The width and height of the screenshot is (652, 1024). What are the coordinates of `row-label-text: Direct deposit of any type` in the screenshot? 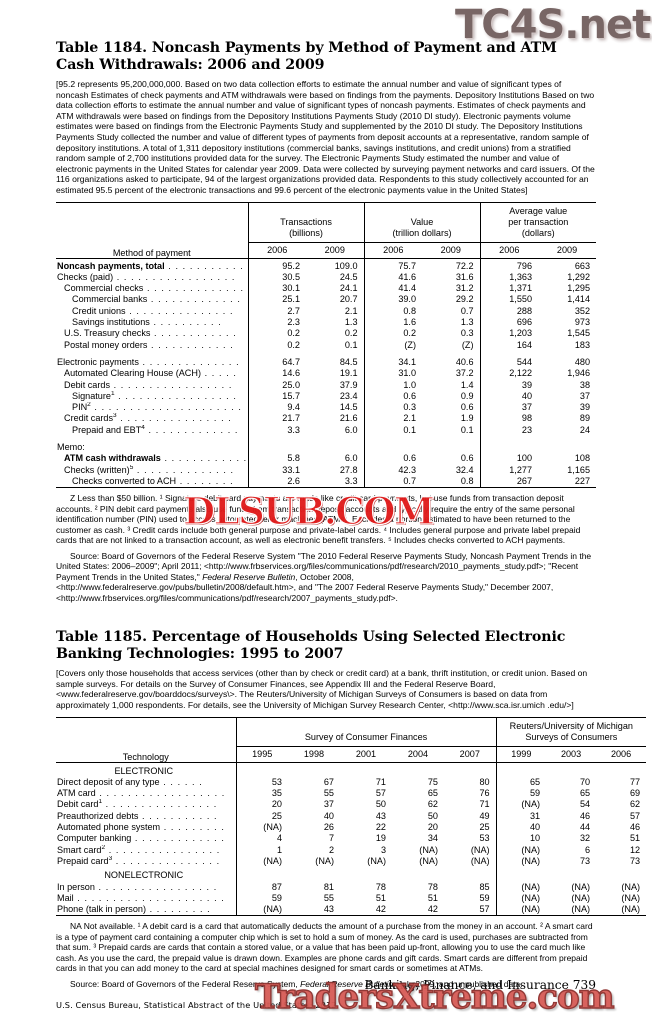 It's located at (108, 781).